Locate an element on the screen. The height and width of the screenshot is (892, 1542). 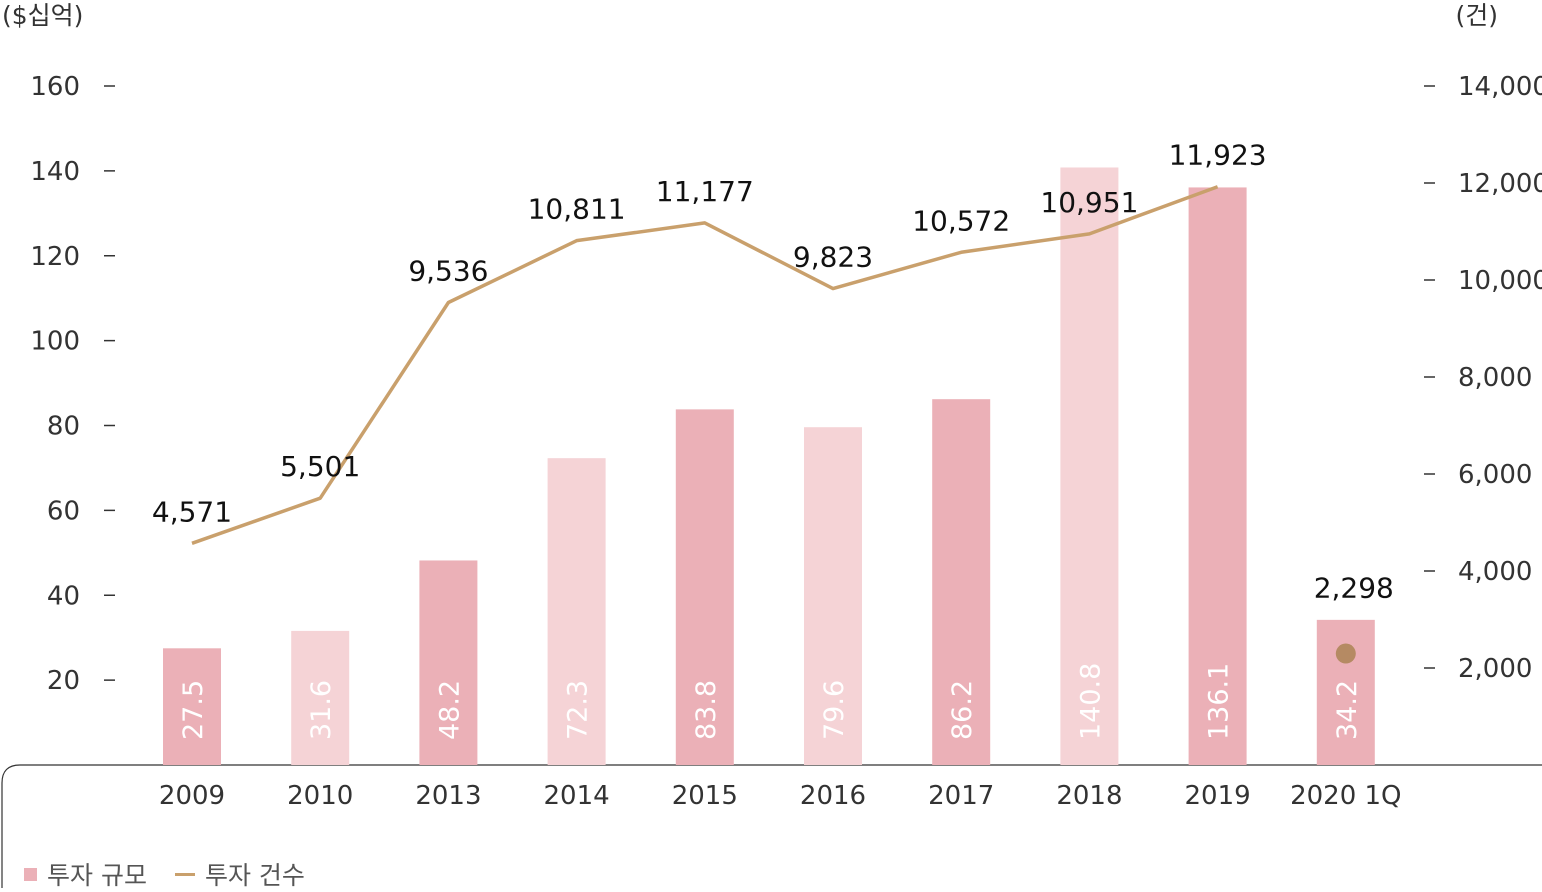
legend-label-bar: 투자 규모 is located at coordinates (97, 875).